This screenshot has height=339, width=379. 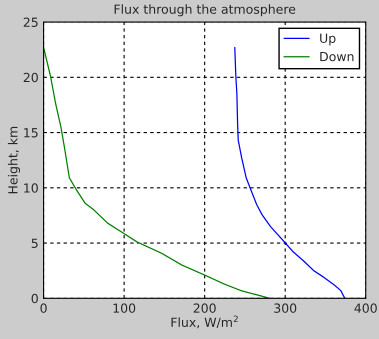 I want to click on x-axis-title: Flux, W/m$^{2}$, so click(x=205, y=322).